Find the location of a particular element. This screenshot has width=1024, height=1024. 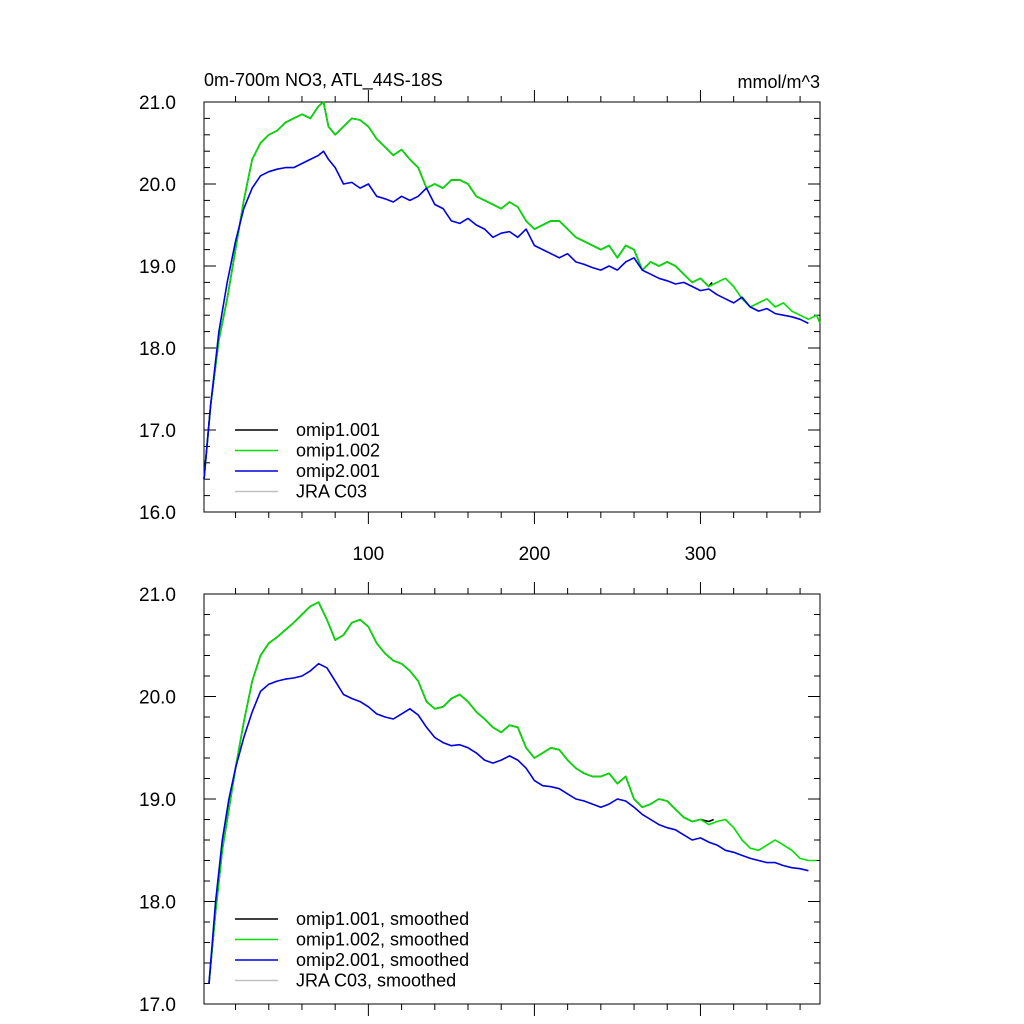

legend-label: JRA C03 is located at coordinates (331, 492).